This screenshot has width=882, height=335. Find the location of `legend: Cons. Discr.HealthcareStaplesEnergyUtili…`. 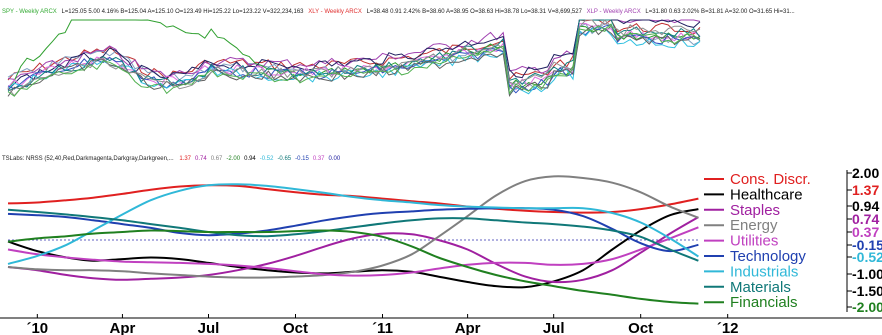

legend: Cons. Discr.HealthcareStaplesEnergyUtili… is located at coordinates (757, 241).